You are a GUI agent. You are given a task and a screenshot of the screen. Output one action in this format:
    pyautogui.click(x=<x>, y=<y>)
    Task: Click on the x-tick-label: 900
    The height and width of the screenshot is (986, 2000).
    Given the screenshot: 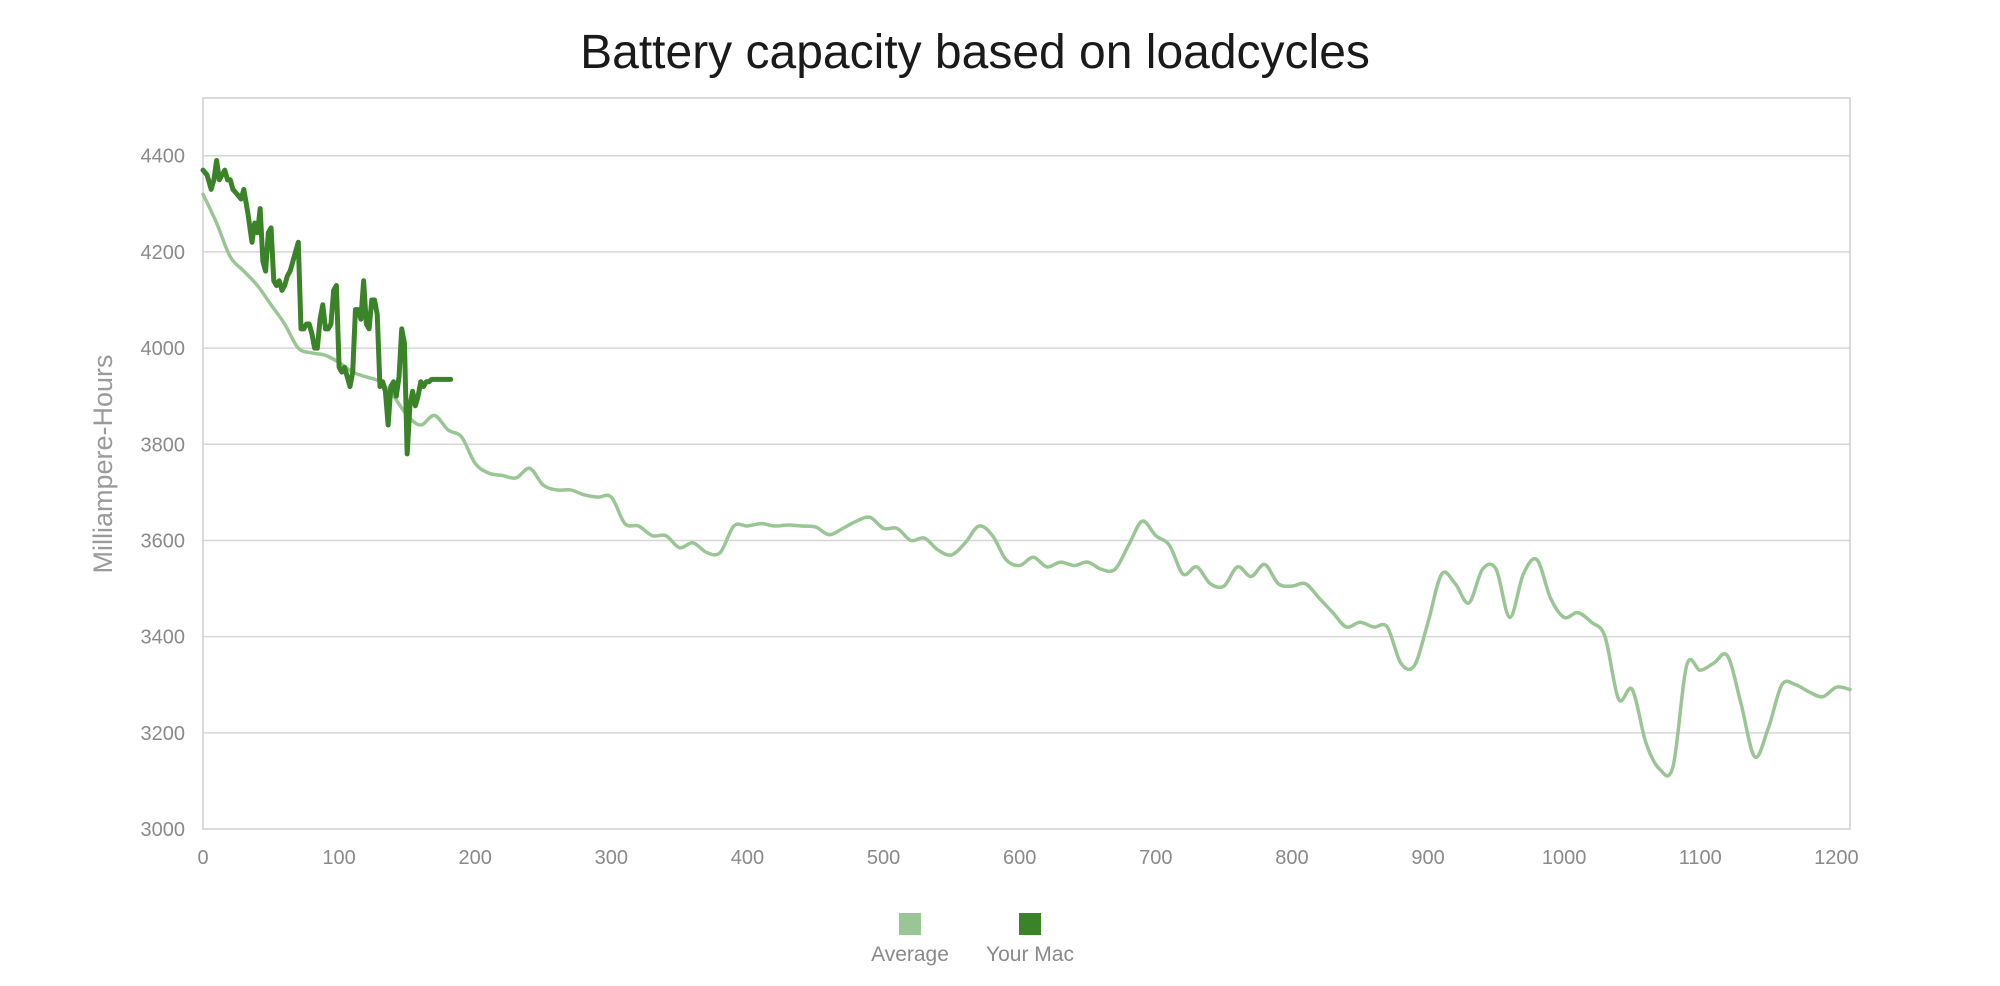 What is the action you would take?
    pyautogui.click(x=1427, y=858)
    